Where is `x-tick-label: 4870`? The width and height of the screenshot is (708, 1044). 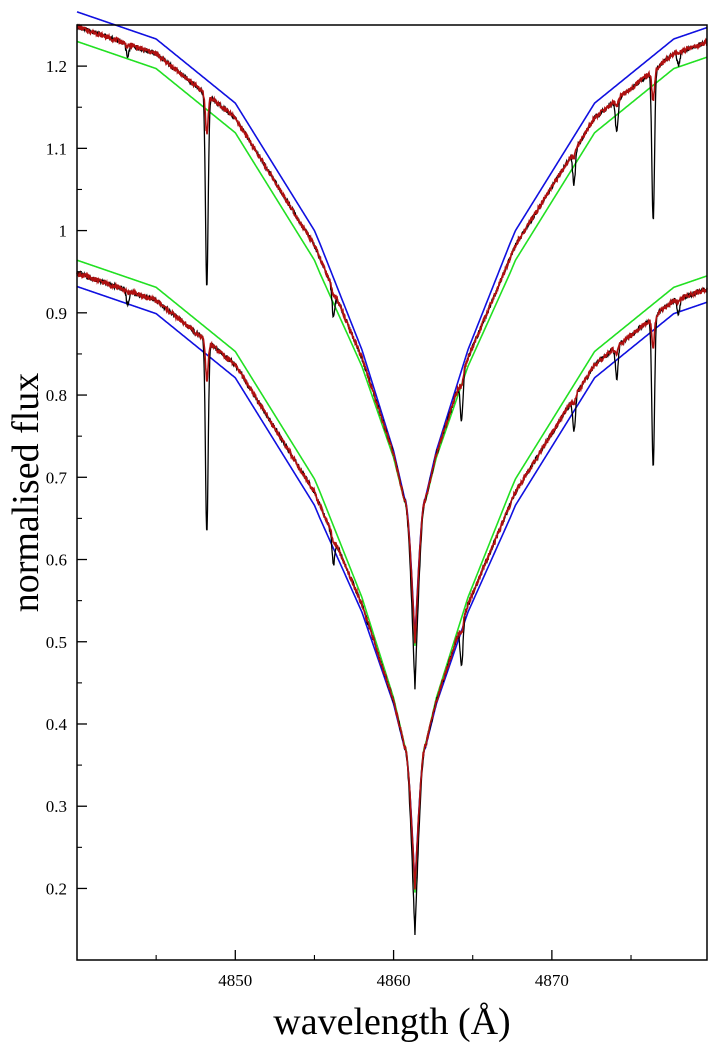 x-tick-label: 4870 is located at coordinates (552, 980).